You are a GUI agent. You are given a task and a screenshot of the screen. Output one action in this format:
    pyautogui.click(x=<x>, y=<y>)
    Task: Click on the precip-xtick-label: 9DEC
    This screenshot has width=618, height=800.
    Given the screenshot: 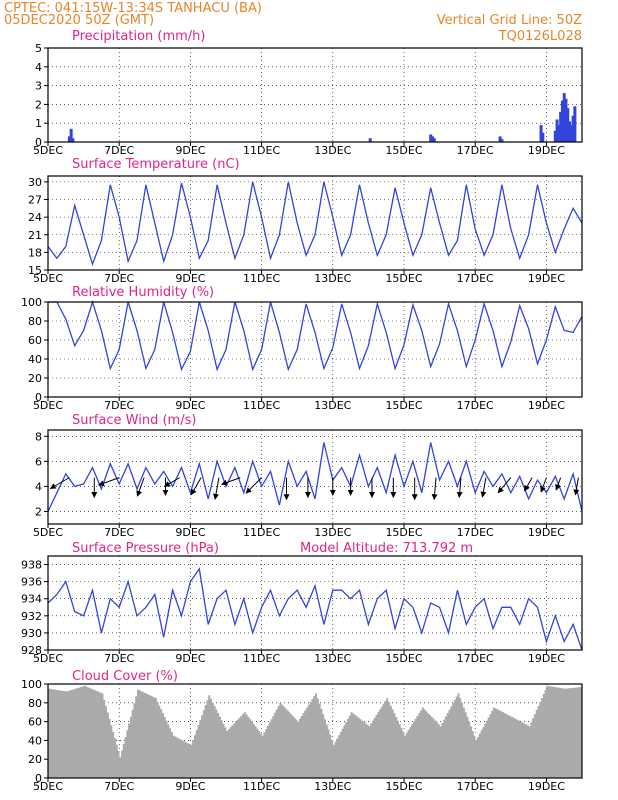 What is the action you would take?
    pyautogui.click(x=190, y=150)
    